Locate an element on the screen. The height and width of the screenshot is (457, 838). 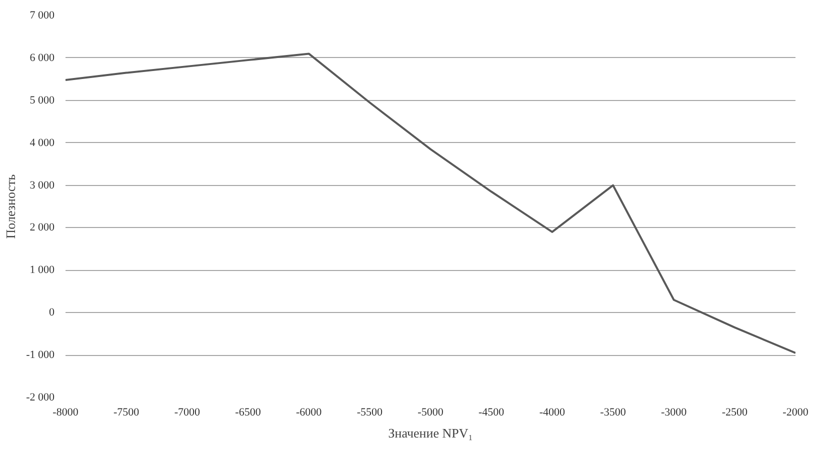
x-tick-label: -5000 is located at coordinates (431, 412).